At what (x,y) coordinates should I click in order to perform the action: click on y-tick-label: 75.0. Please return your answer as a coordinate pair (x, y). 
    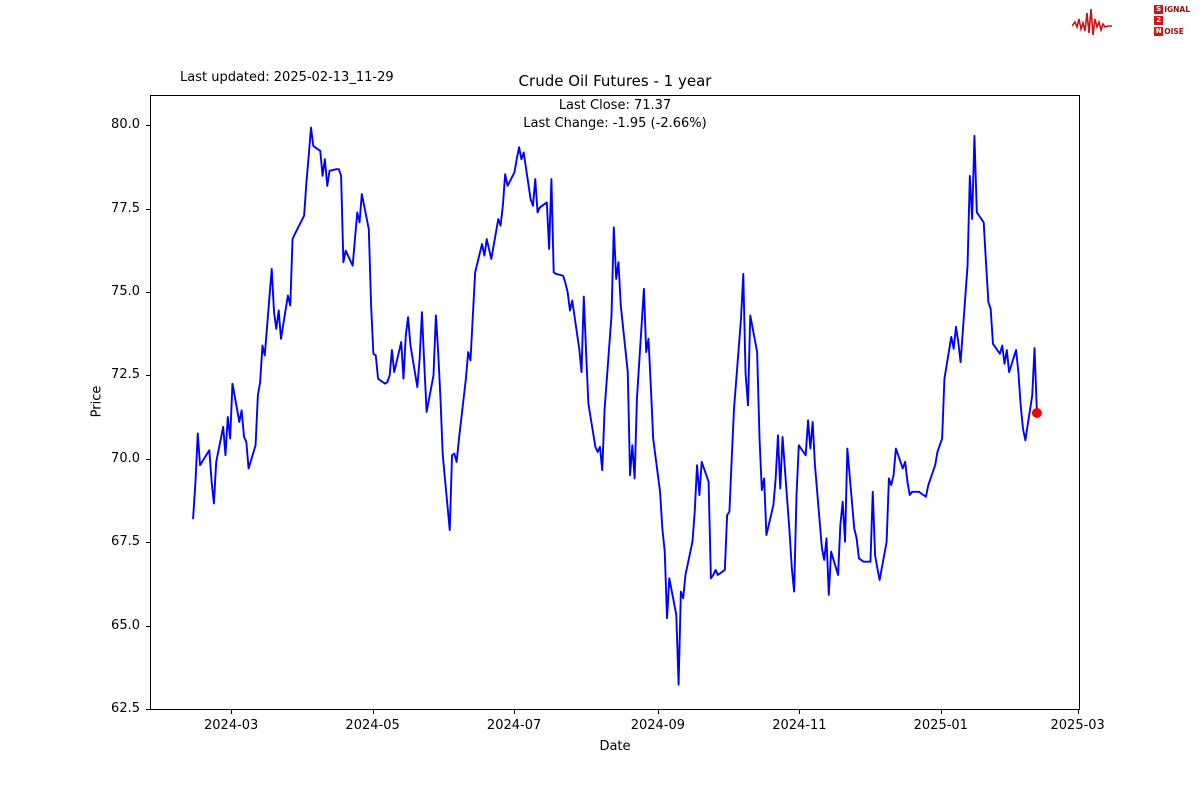
    Looking at the image, I should click on (125, 291).